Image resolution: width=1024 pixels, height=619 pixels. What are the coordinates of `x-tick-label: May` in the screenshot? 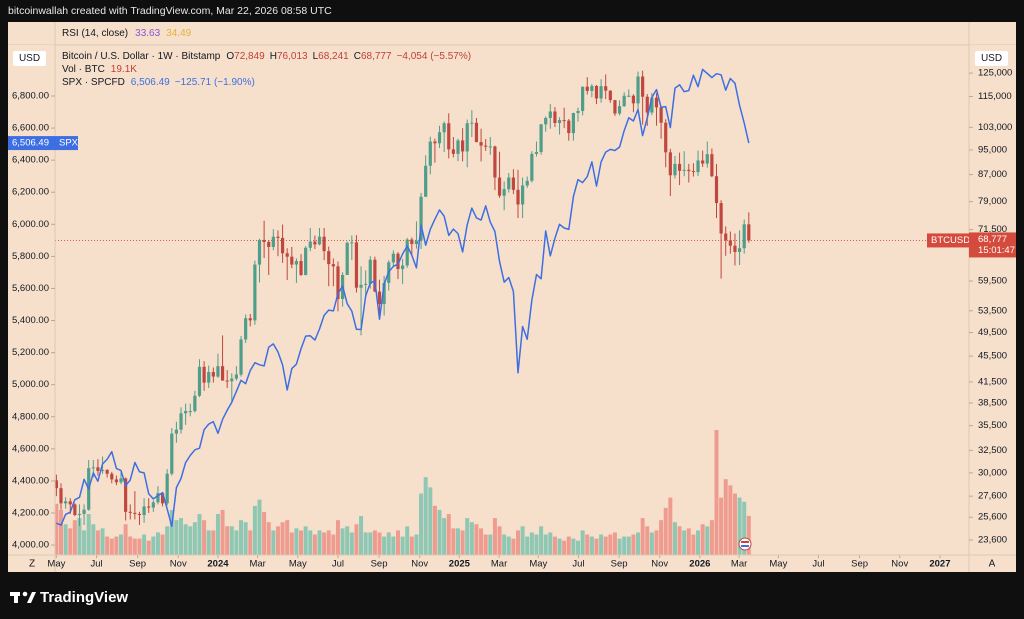 It's located at (298, 564).